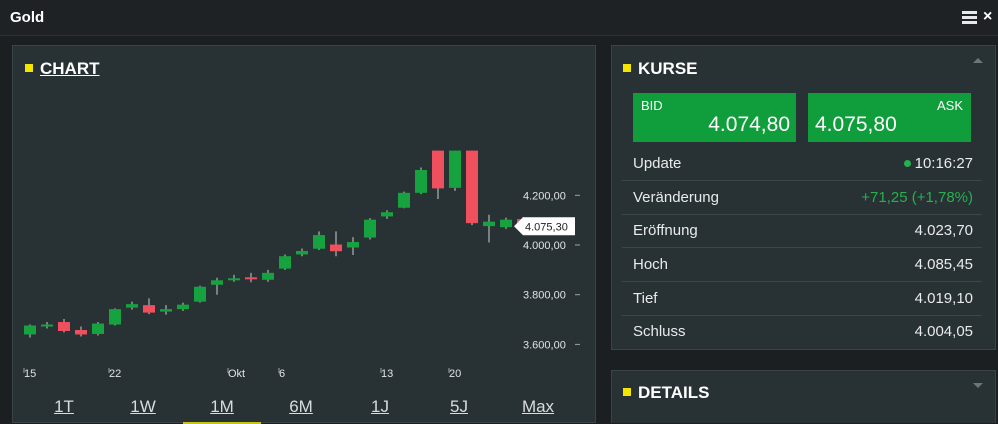  I want to click on range-button-6m: 6M, so click(301, 406).